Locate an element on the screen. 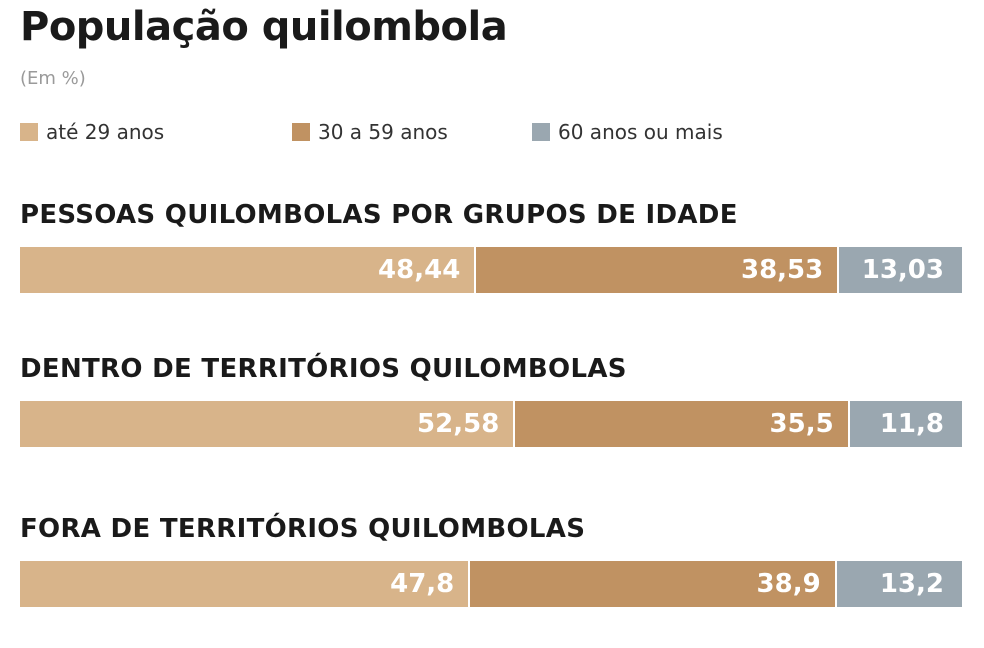 The image size is (984, 648). segment-value-label: 38,53 is located at coordinates (782, 270).